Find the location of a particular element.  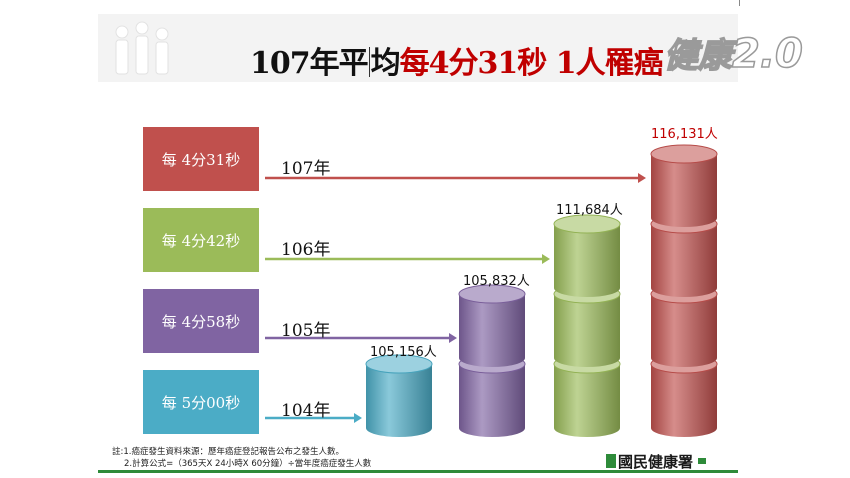

interval-label-105: 每 4分58秒 is located at coordinates (201, 321).